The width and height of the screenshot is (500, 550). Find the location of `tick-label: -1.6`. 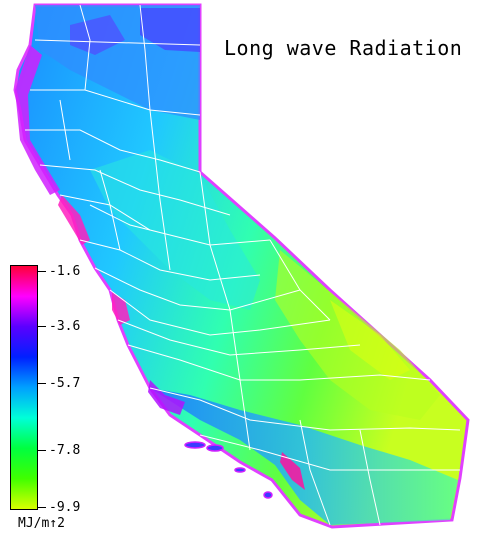

tick-label: -1.6 is located at coordinates (65, 271).